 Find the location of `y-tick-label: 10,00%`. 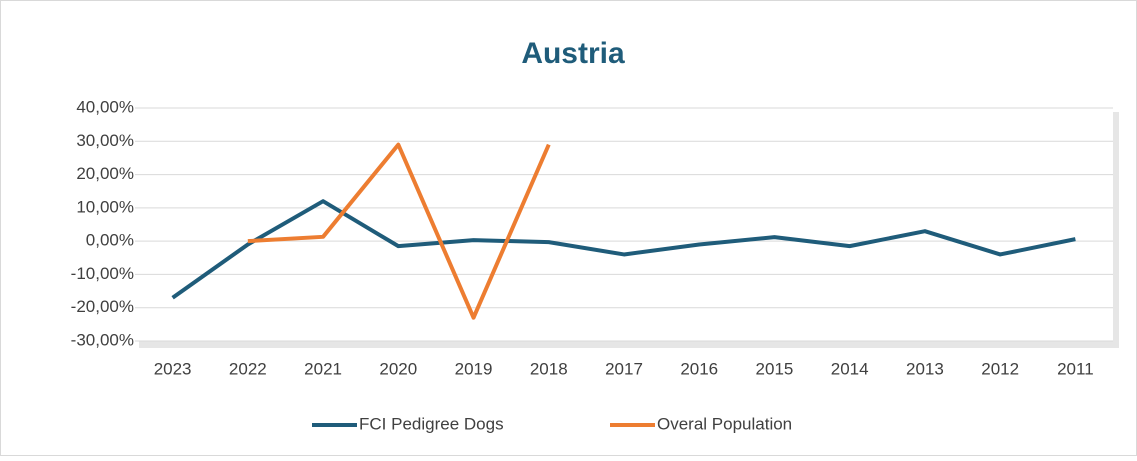

y-tick-label: 10,00% is located at coordinates (105, 206).